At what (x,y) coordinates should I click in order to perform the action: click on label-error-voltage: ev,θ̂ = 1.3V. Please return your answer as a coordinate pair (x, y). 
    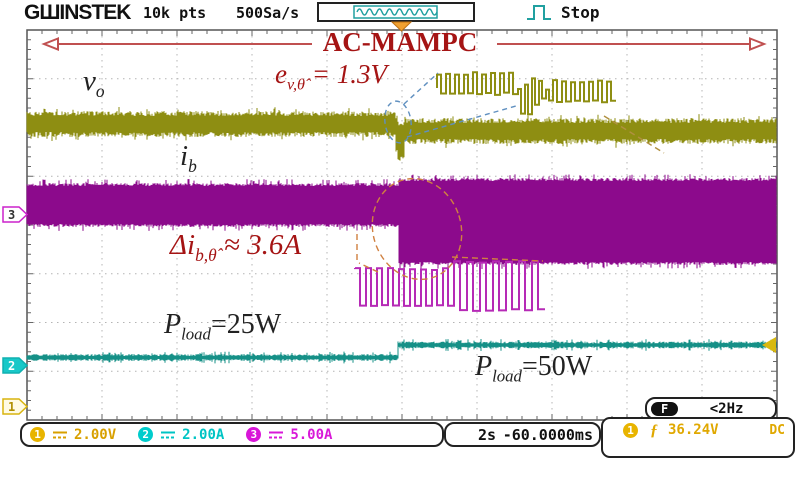
    Looking at the image, I should click on (331, 76).